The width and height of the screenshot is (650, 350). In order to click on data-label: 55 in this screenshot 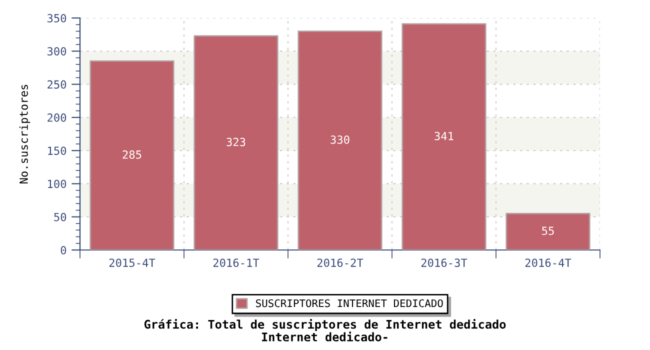, I will do `click(548, 231)`.